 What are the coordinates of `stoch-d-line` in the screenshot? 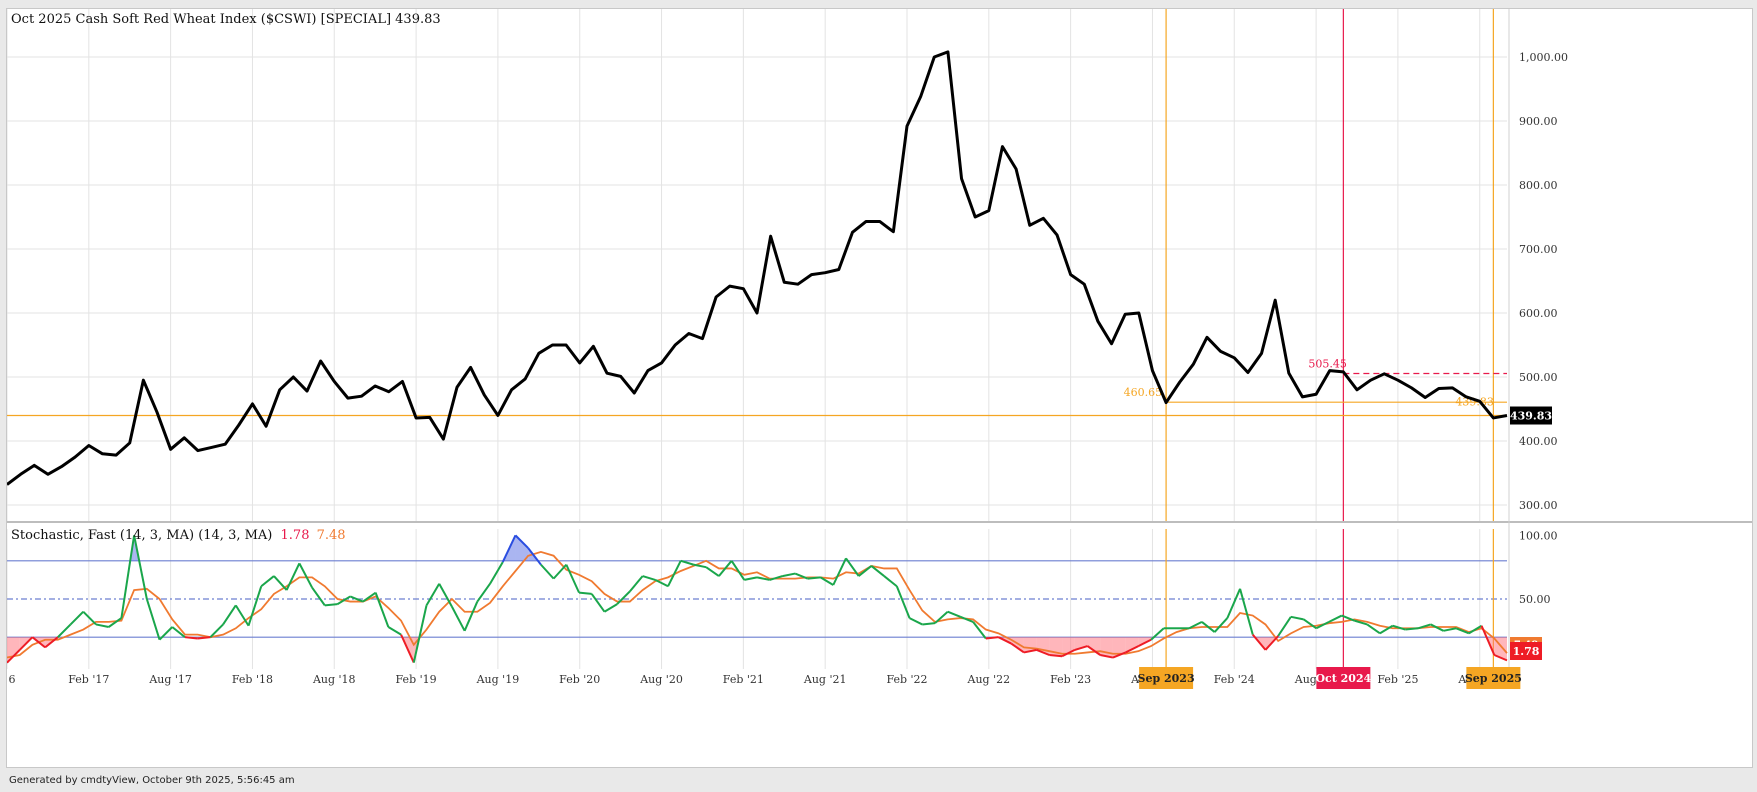 It's located at (757, 604).